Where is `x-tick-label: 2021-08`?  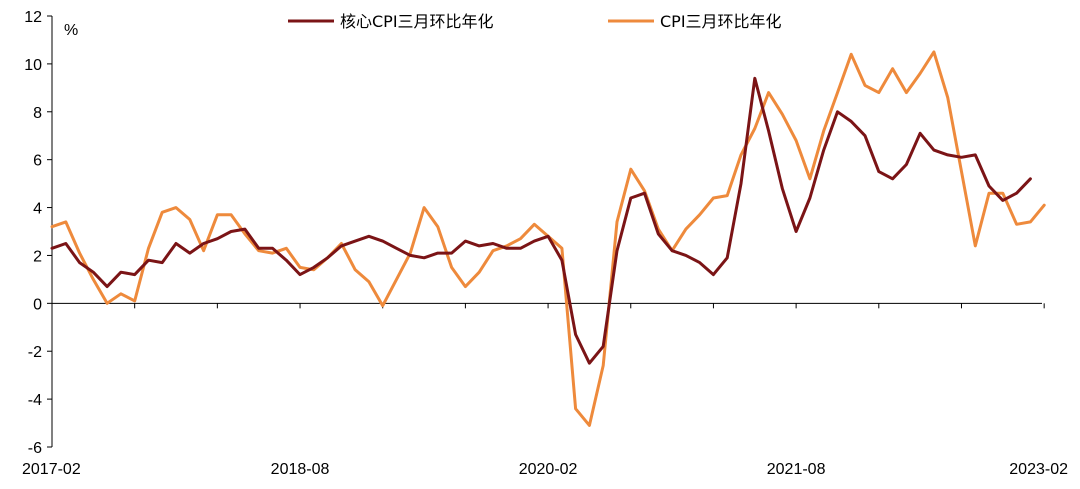 x-tick-label: 2021-08 is located at coordinates (796, 469).